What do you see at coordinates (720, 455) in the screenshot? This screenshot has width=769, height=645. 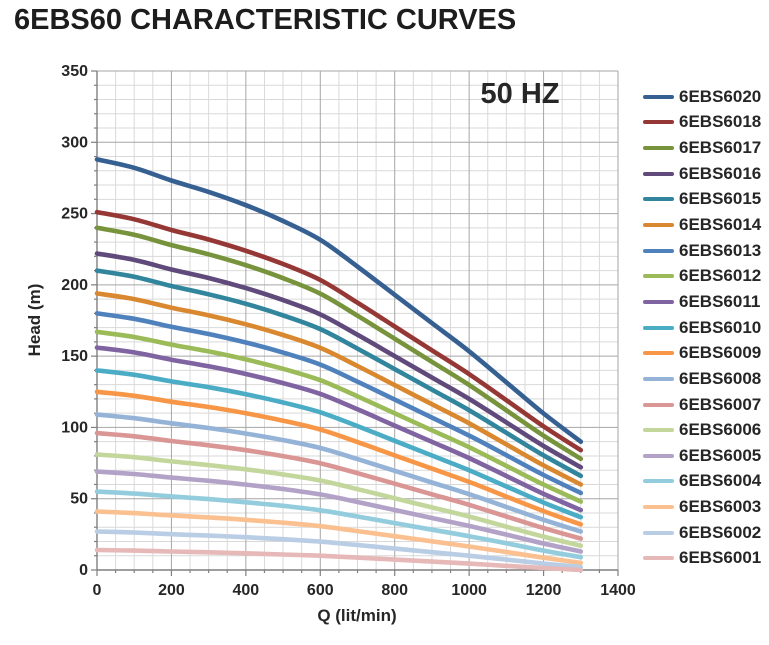 I see `legend-label: 6EBS6005` at bounding box center [720, 455].